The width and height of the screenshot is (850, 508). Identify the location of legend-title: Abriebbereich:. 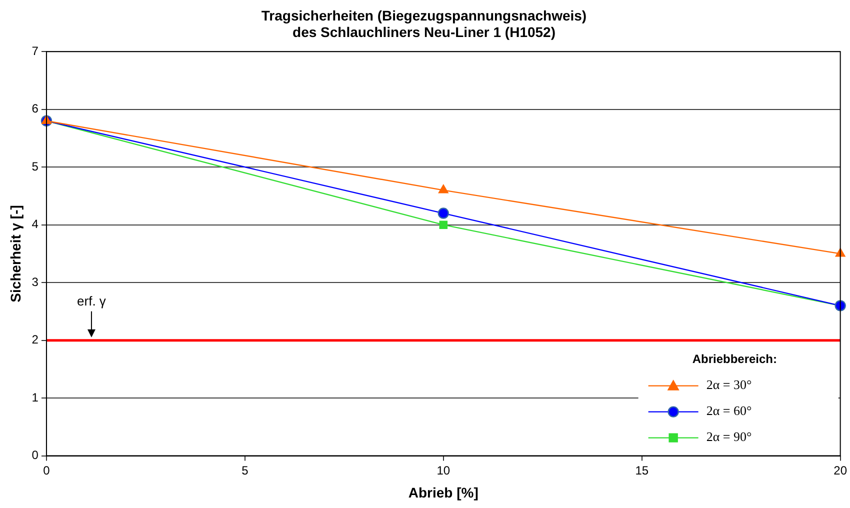
(735, 359).